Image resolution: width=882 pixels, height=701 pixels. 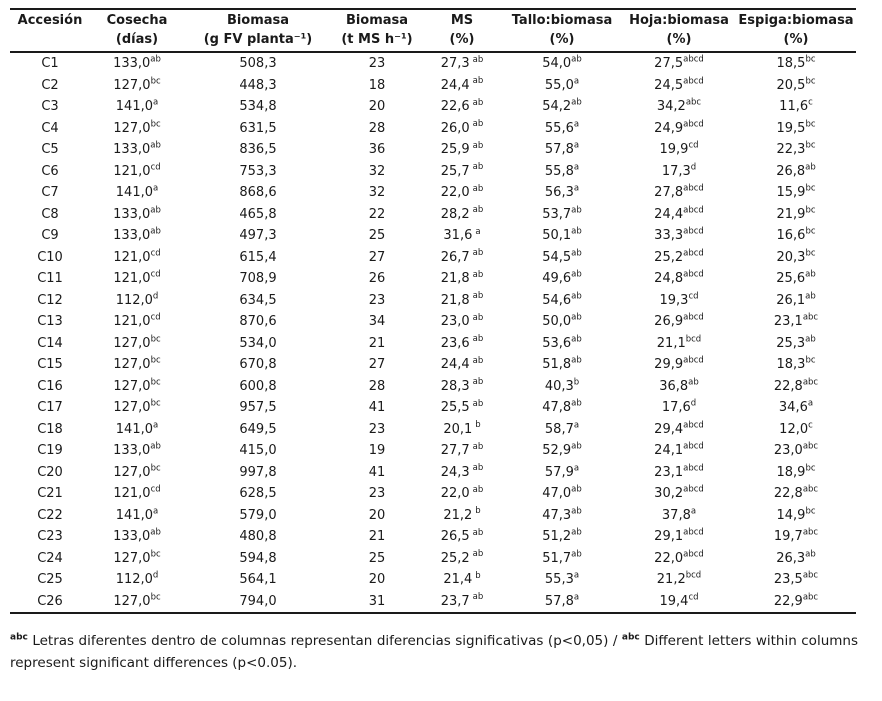 I want to click on cell-value: C9, so click(x=50, y=236).